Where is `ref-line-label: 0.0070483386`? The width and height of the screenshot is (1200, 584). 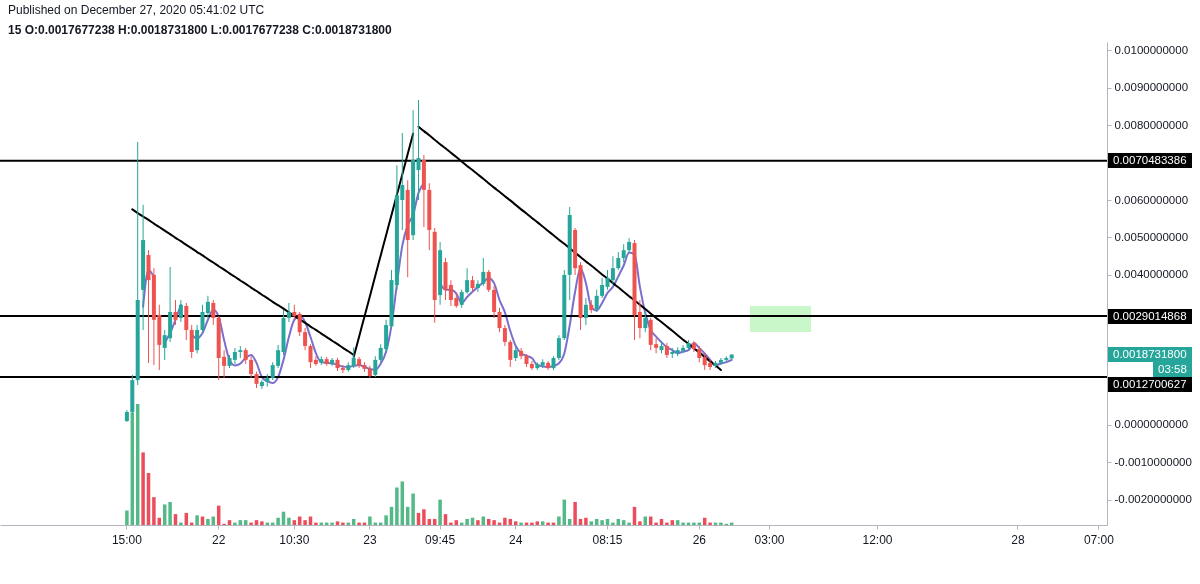 ref-line-label: 0.0070483386 is located at coordinates (1150, 161).